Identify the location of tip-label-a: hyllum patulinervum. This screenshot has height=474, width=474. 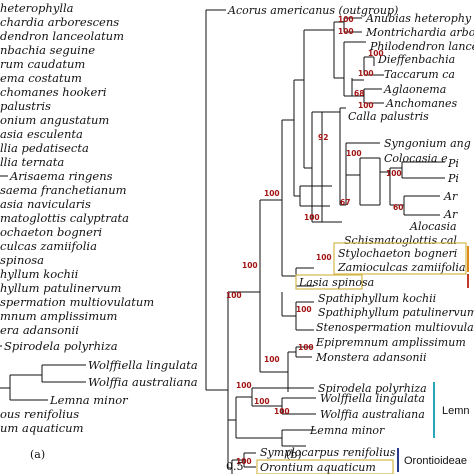
(60, 288).